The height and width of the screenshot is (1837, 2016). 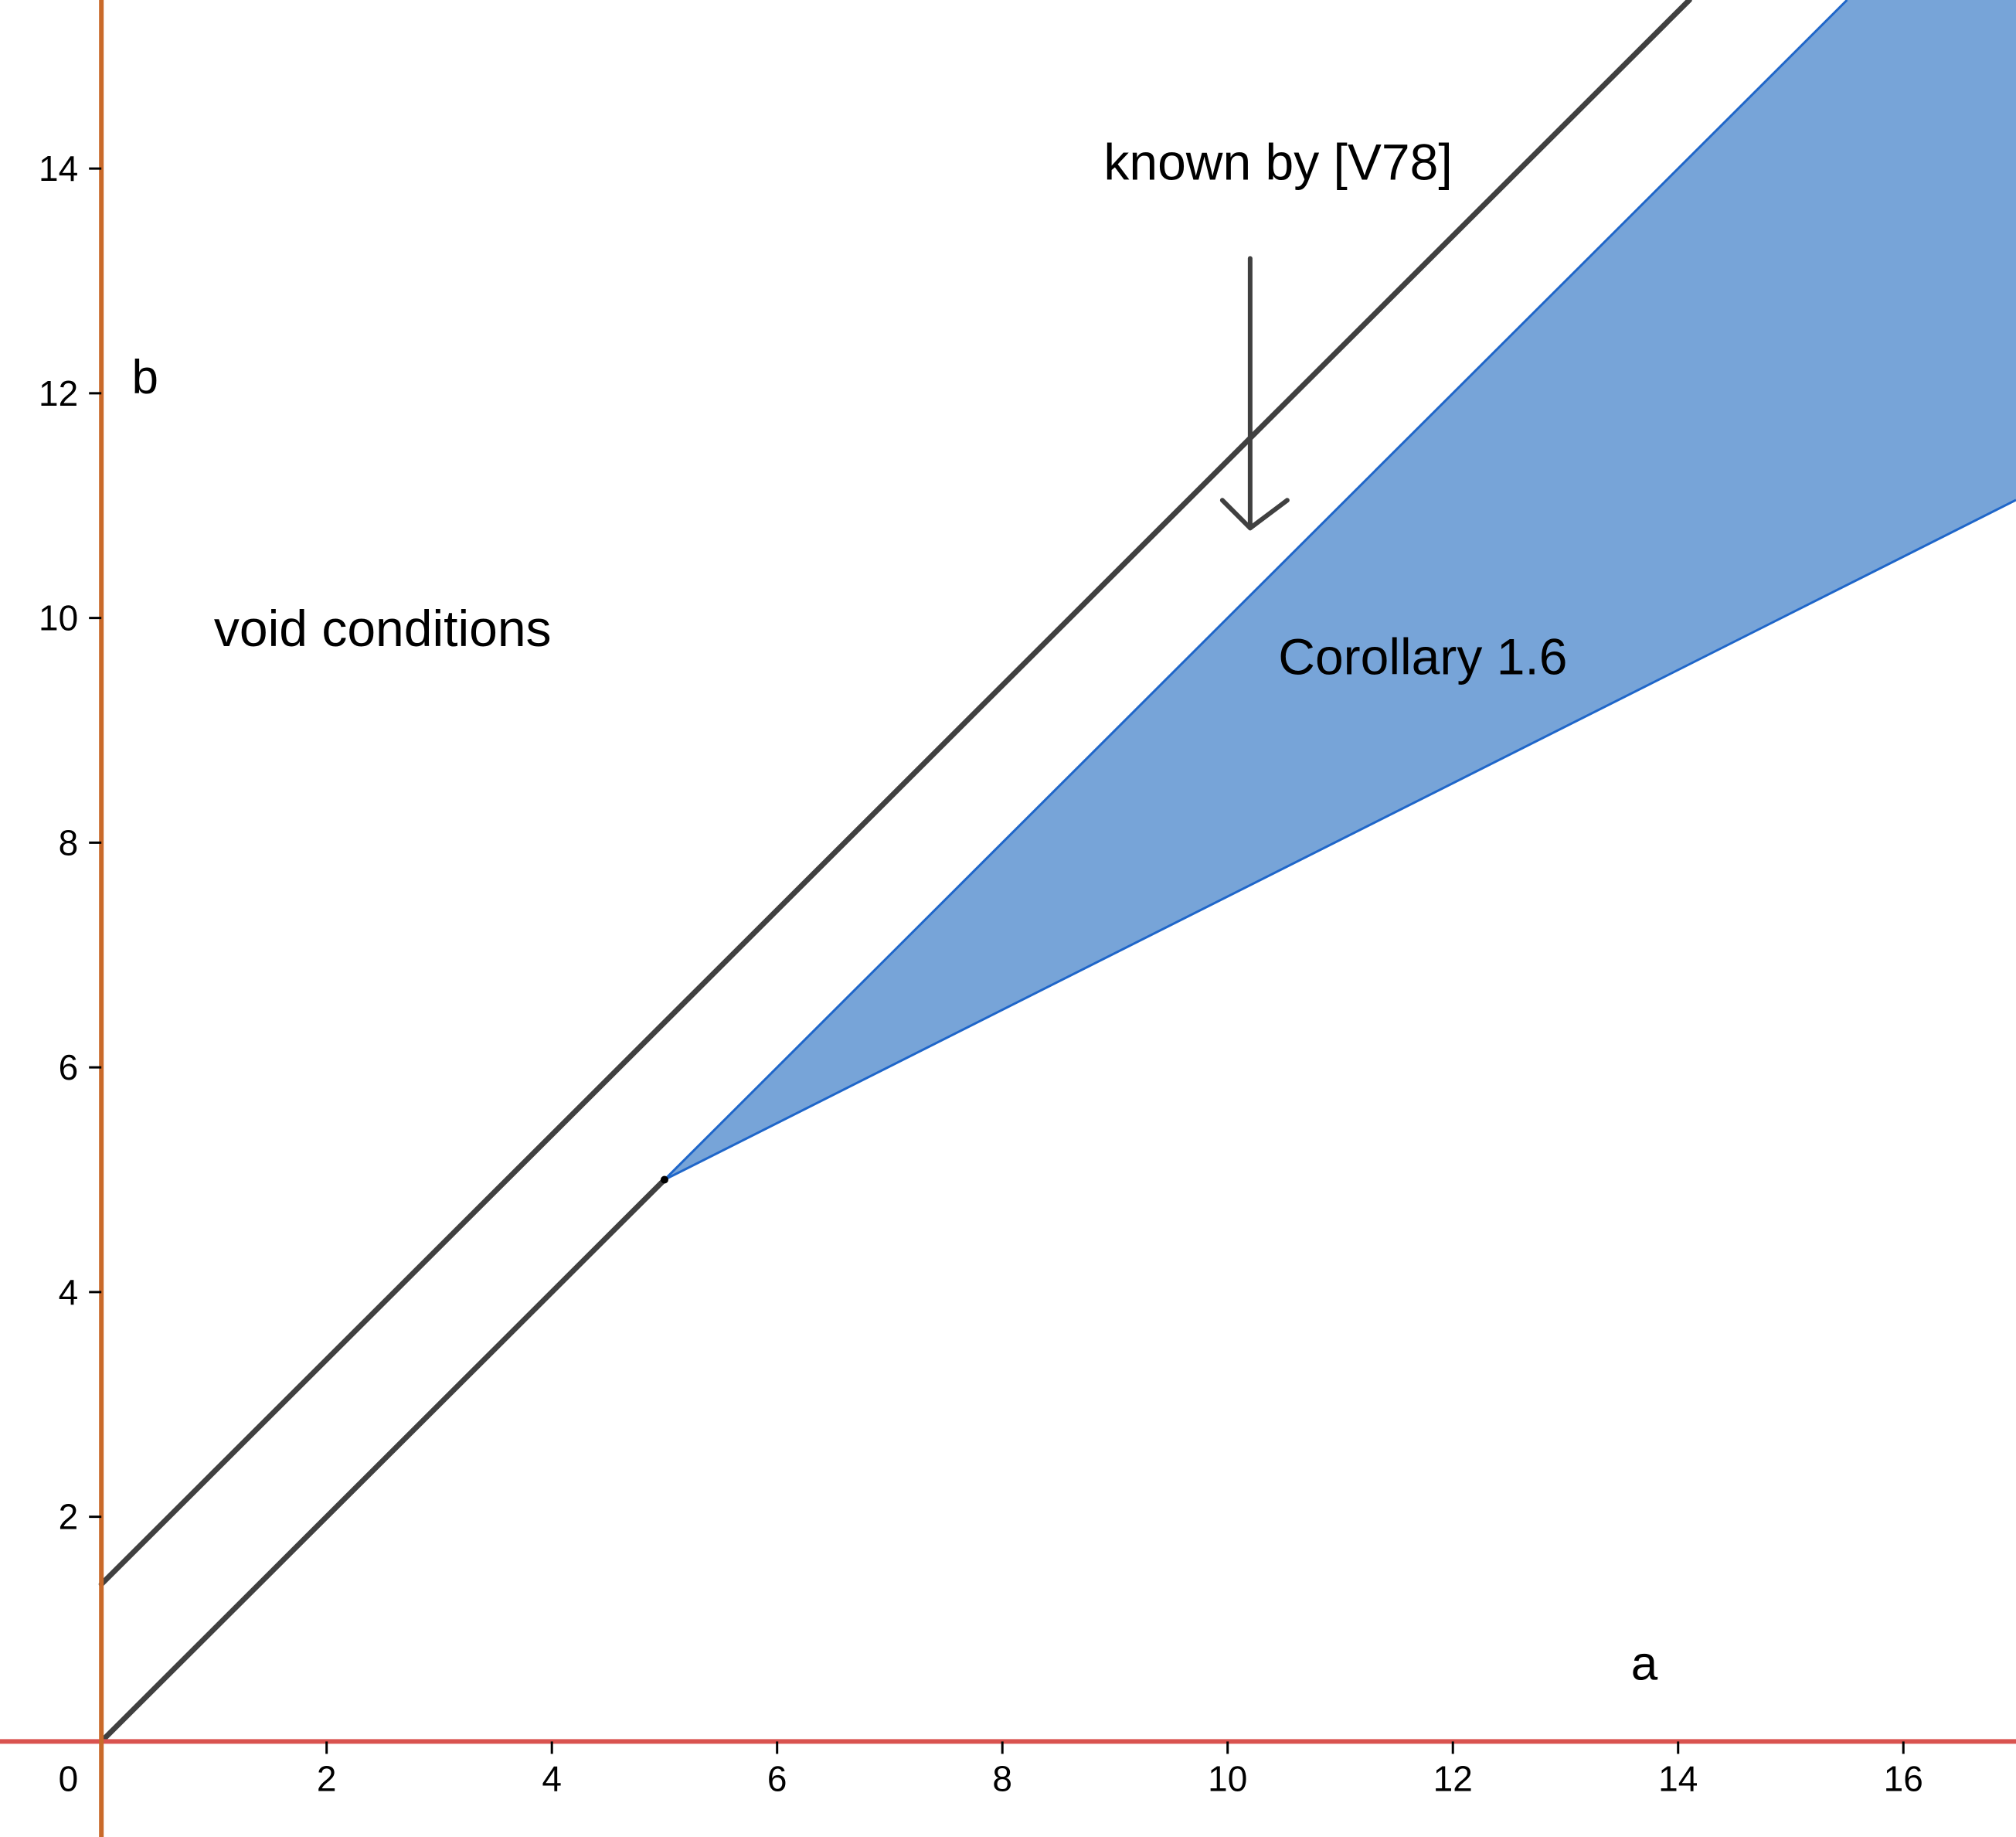 I want to click on x-tick-label: 2, so click(x=327, y=1778).